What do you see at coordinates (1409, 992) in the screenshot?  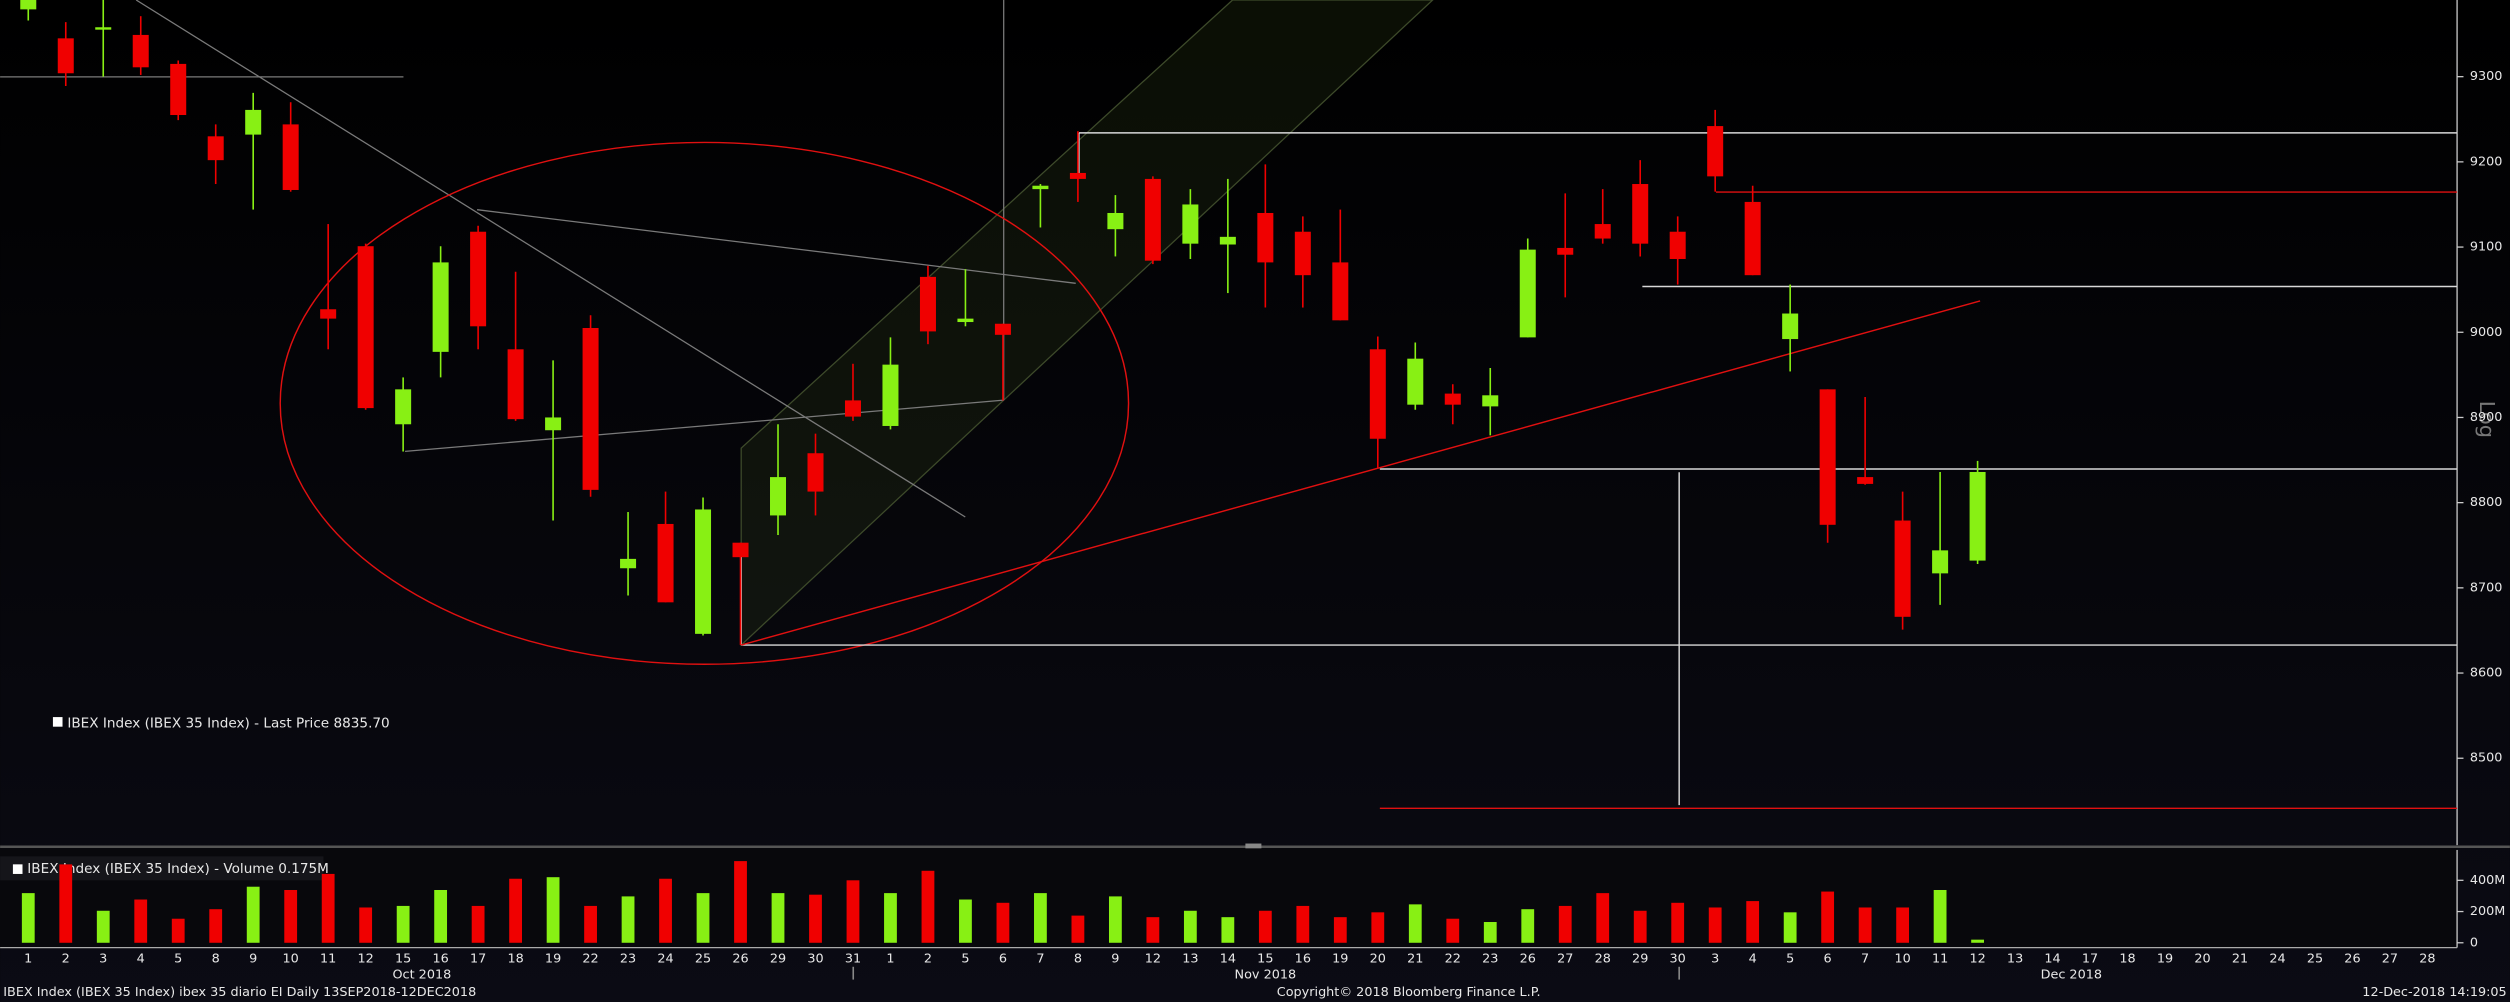 I see `footer-center: Copyright© 2018 Bloomberg Finance L.P.` at bounding box center [1409, 992].